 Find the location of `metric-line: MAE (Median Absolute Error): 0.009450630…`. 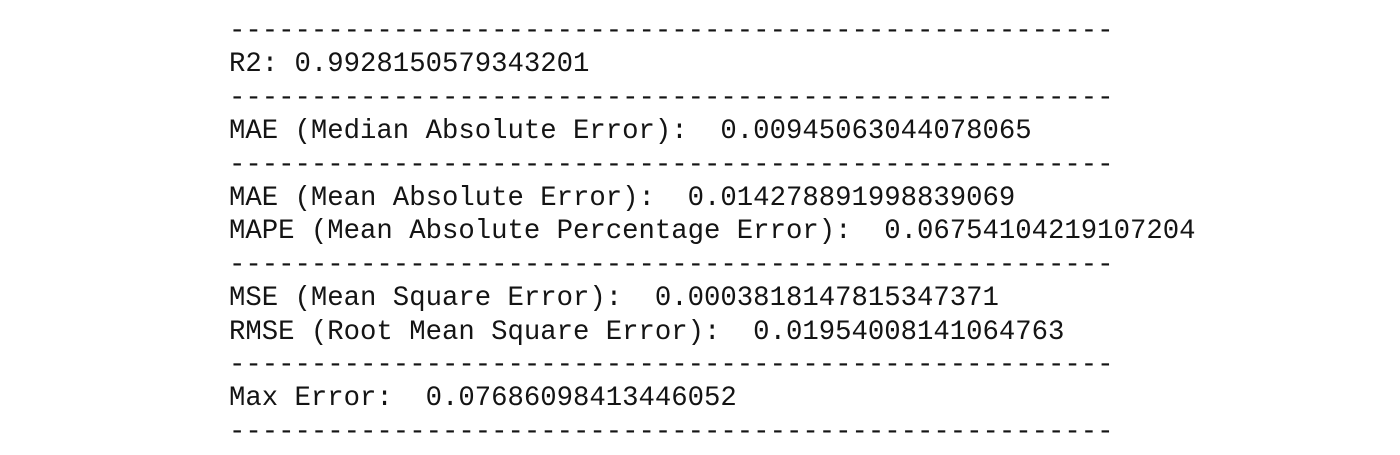

metric-line: MAE (Median Absolute Error): 0.009450630… is located at coordinates (630, 132).